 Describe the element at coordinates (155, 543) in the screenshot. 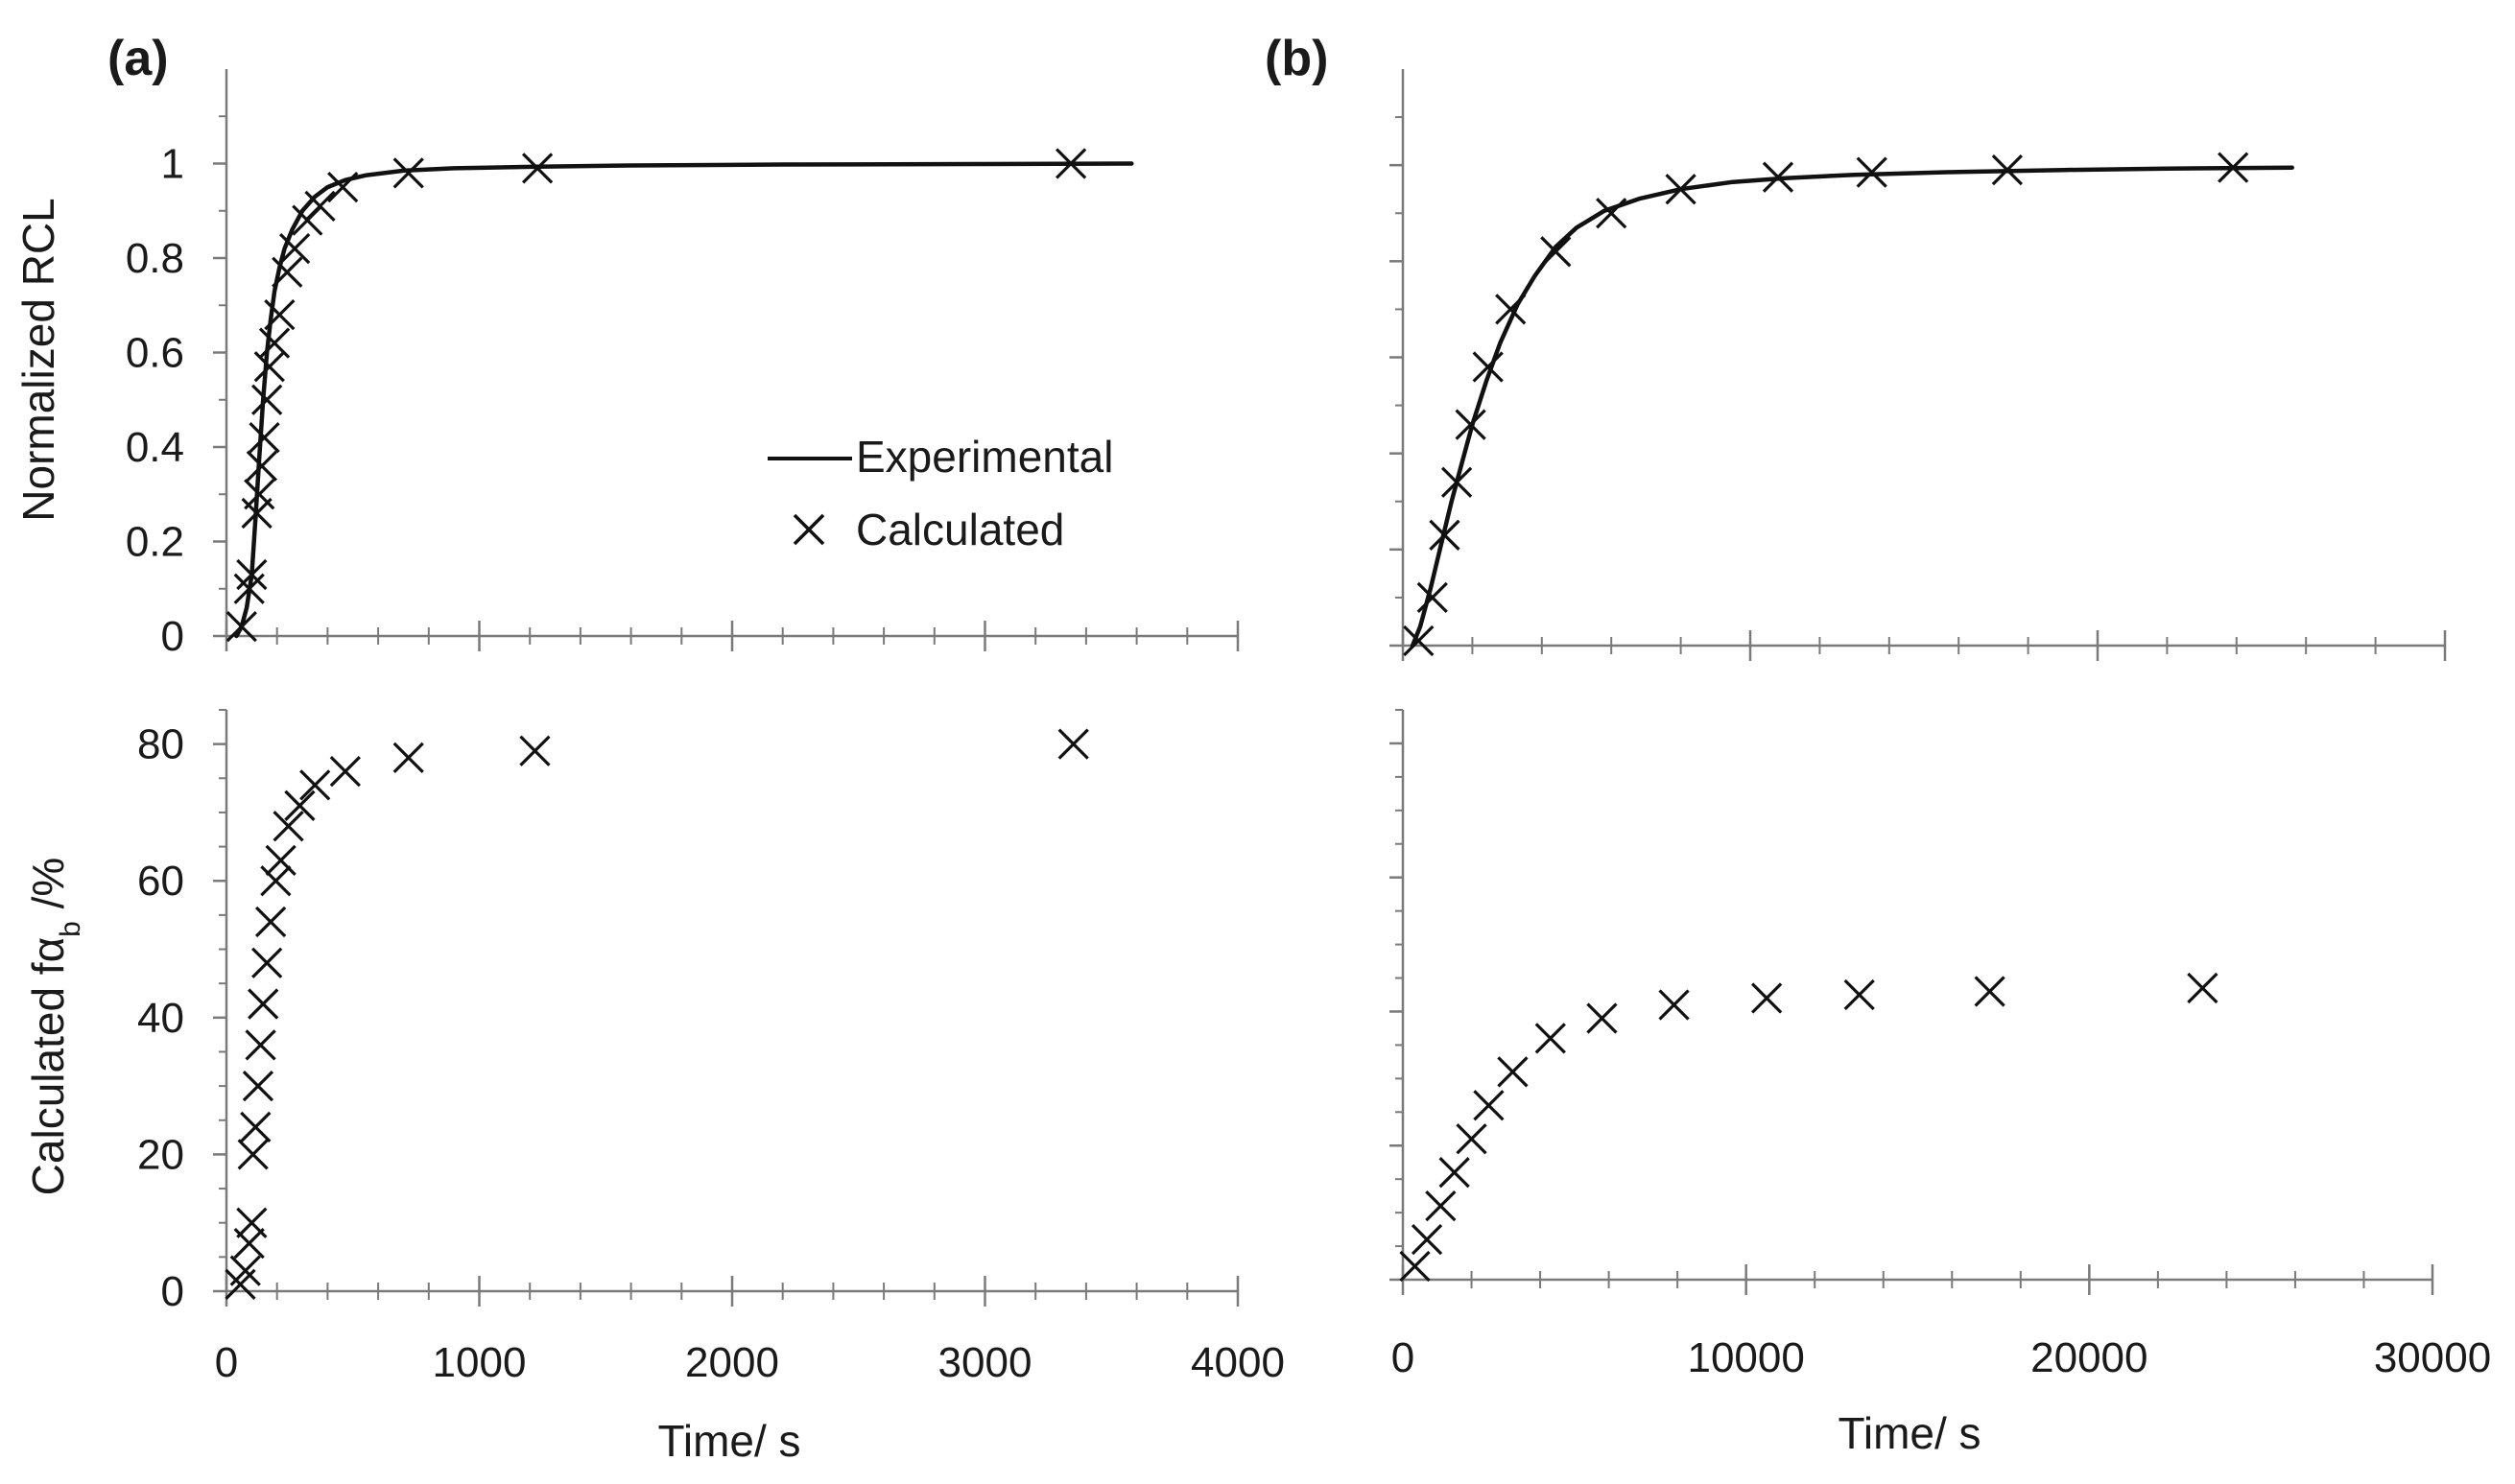

I see `y-tick-label-a-top: 0.2` at that location.